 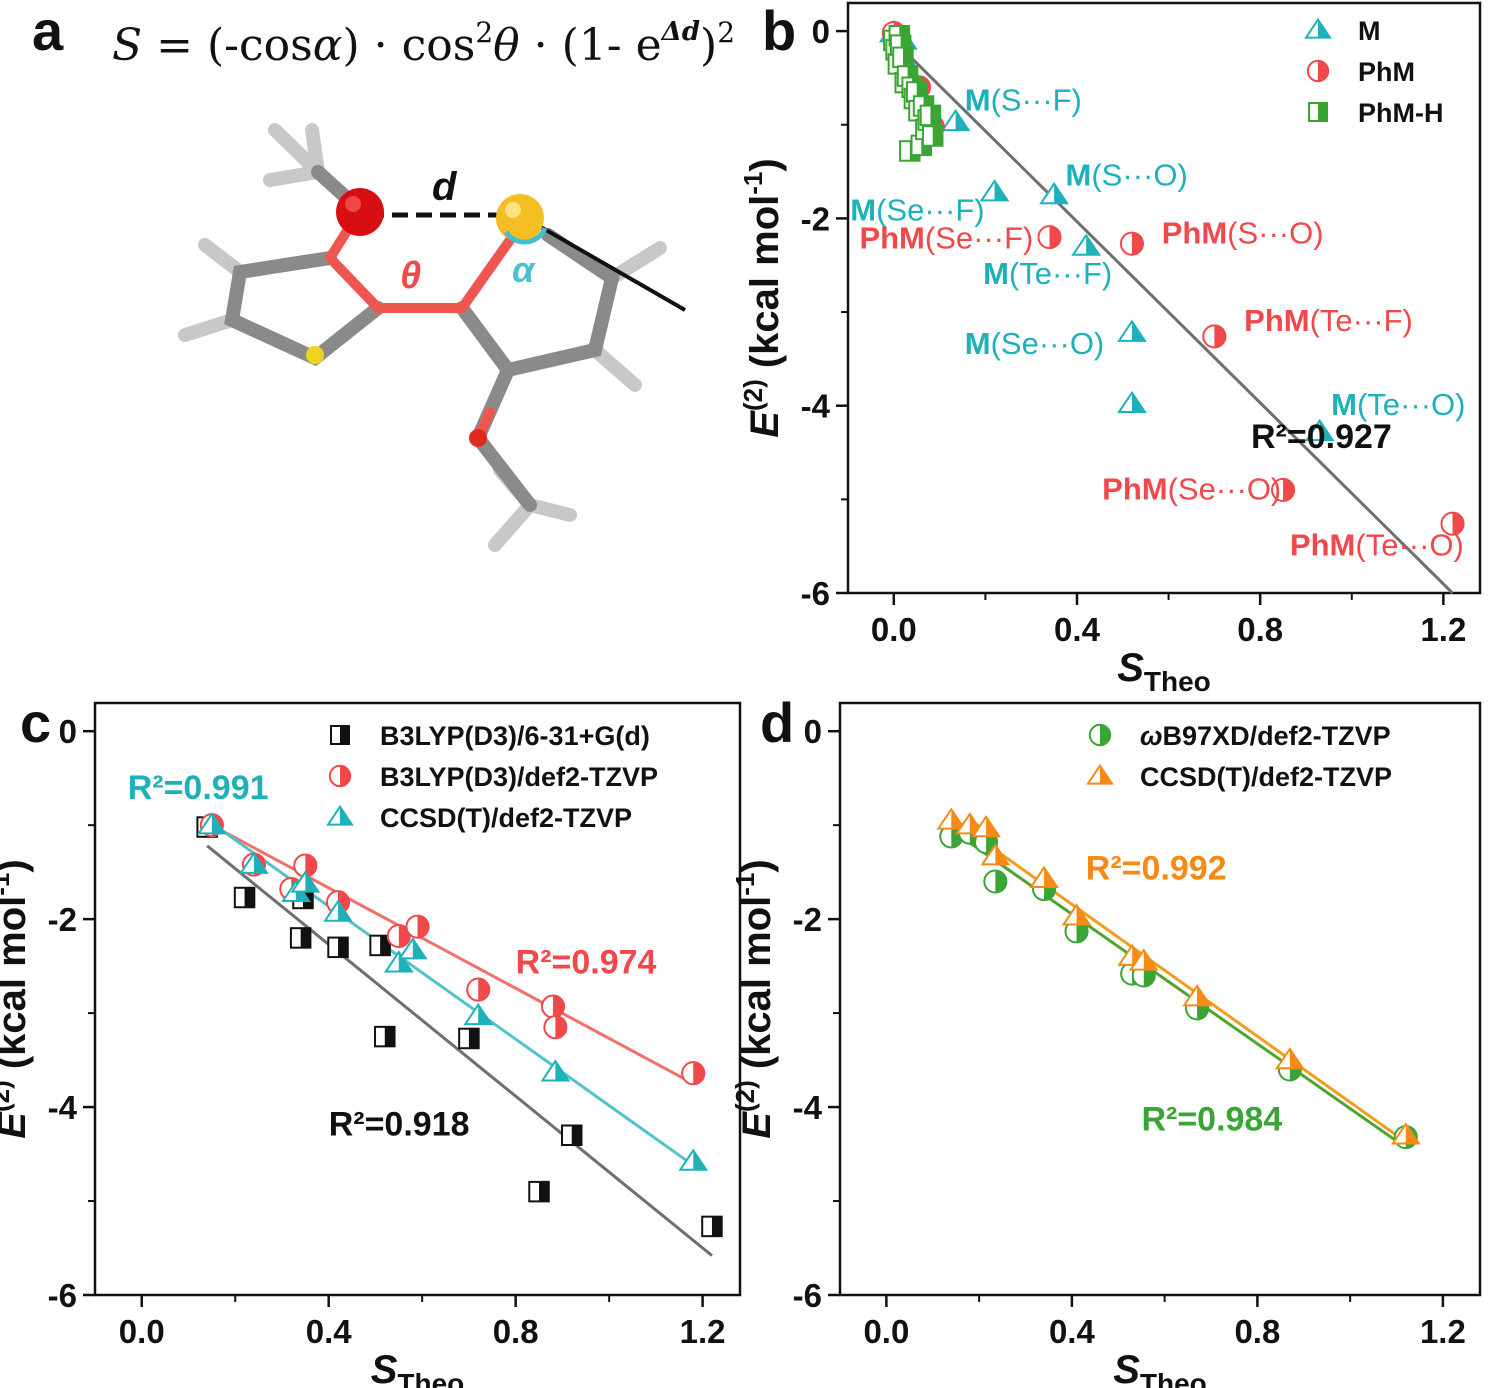 I want to click on point-annotation-b-0: M(S···F), so click(x=1023, y=100).